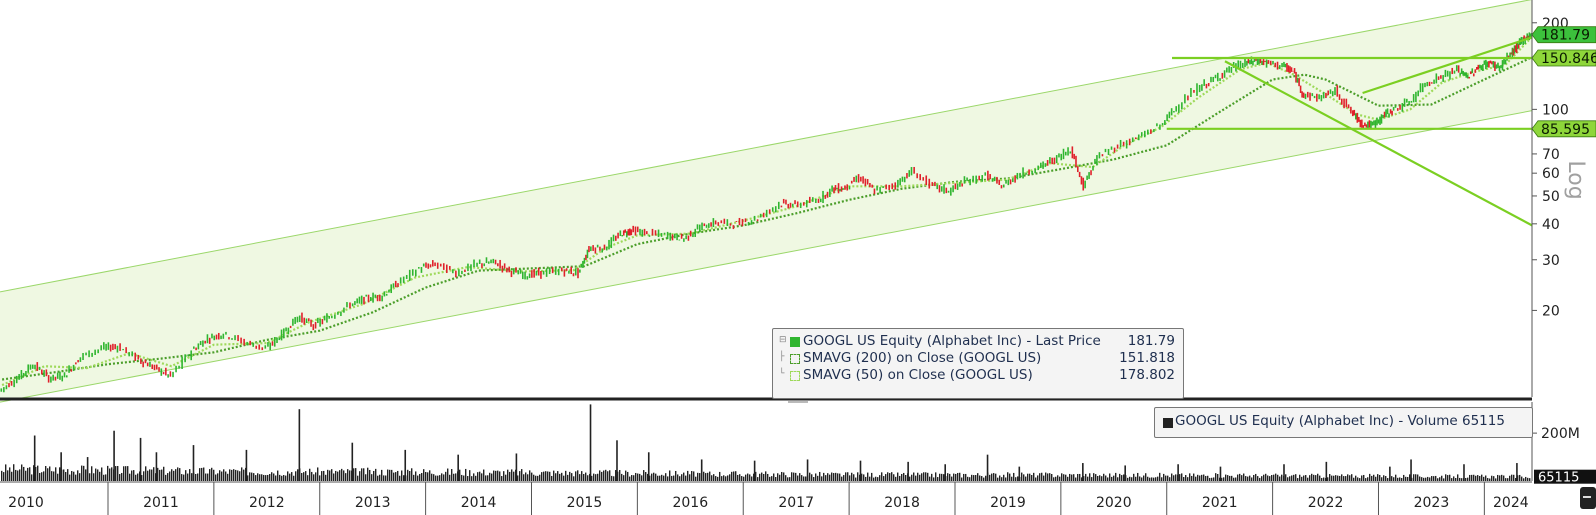 Image resolution: width=1596 pixels, height=515 pixels. What do you see at coordinates (1588, 498) in the screenshot?
I see `chart-menu-icon` at bounding box center [1588, 498].